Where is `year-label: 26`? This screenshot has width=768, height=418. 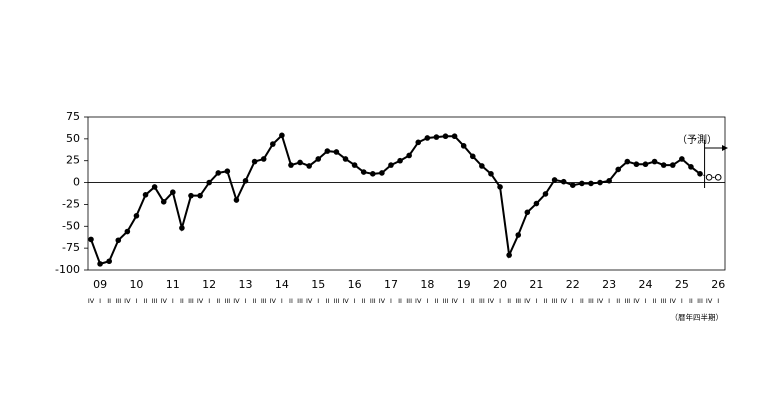
year-label: 26 is located at coordinates (718, 284).